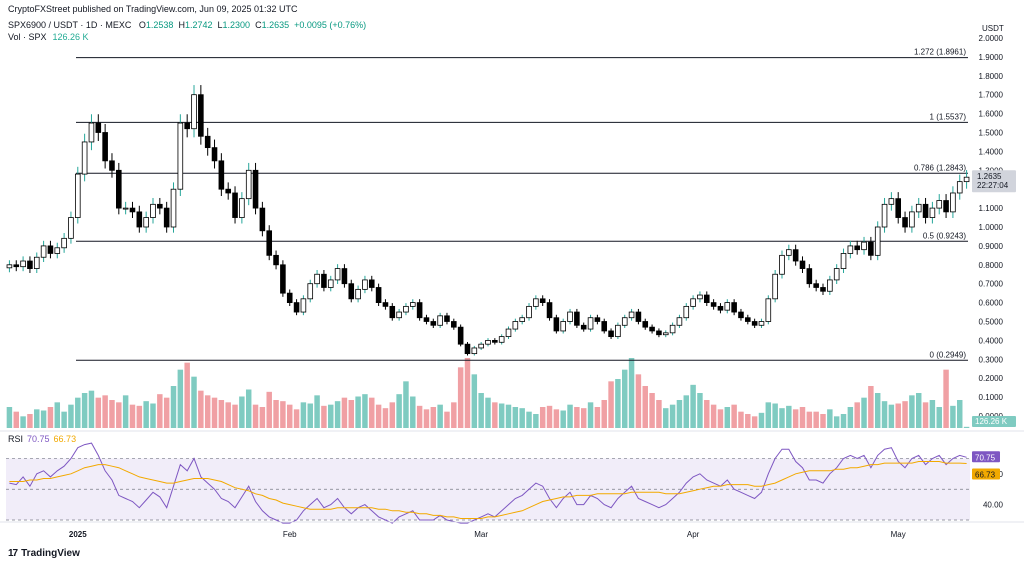  Describe the element at coordinates (994, 421) in the screenshot. I see `volume-tag` at that location.